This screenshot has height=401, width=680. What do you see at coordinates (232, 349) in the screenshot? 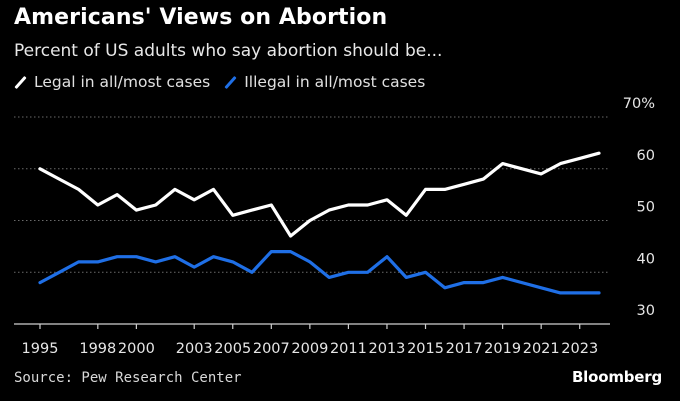
I see `x-tick-label-2005: 2005` at bounding box center [232, 349].